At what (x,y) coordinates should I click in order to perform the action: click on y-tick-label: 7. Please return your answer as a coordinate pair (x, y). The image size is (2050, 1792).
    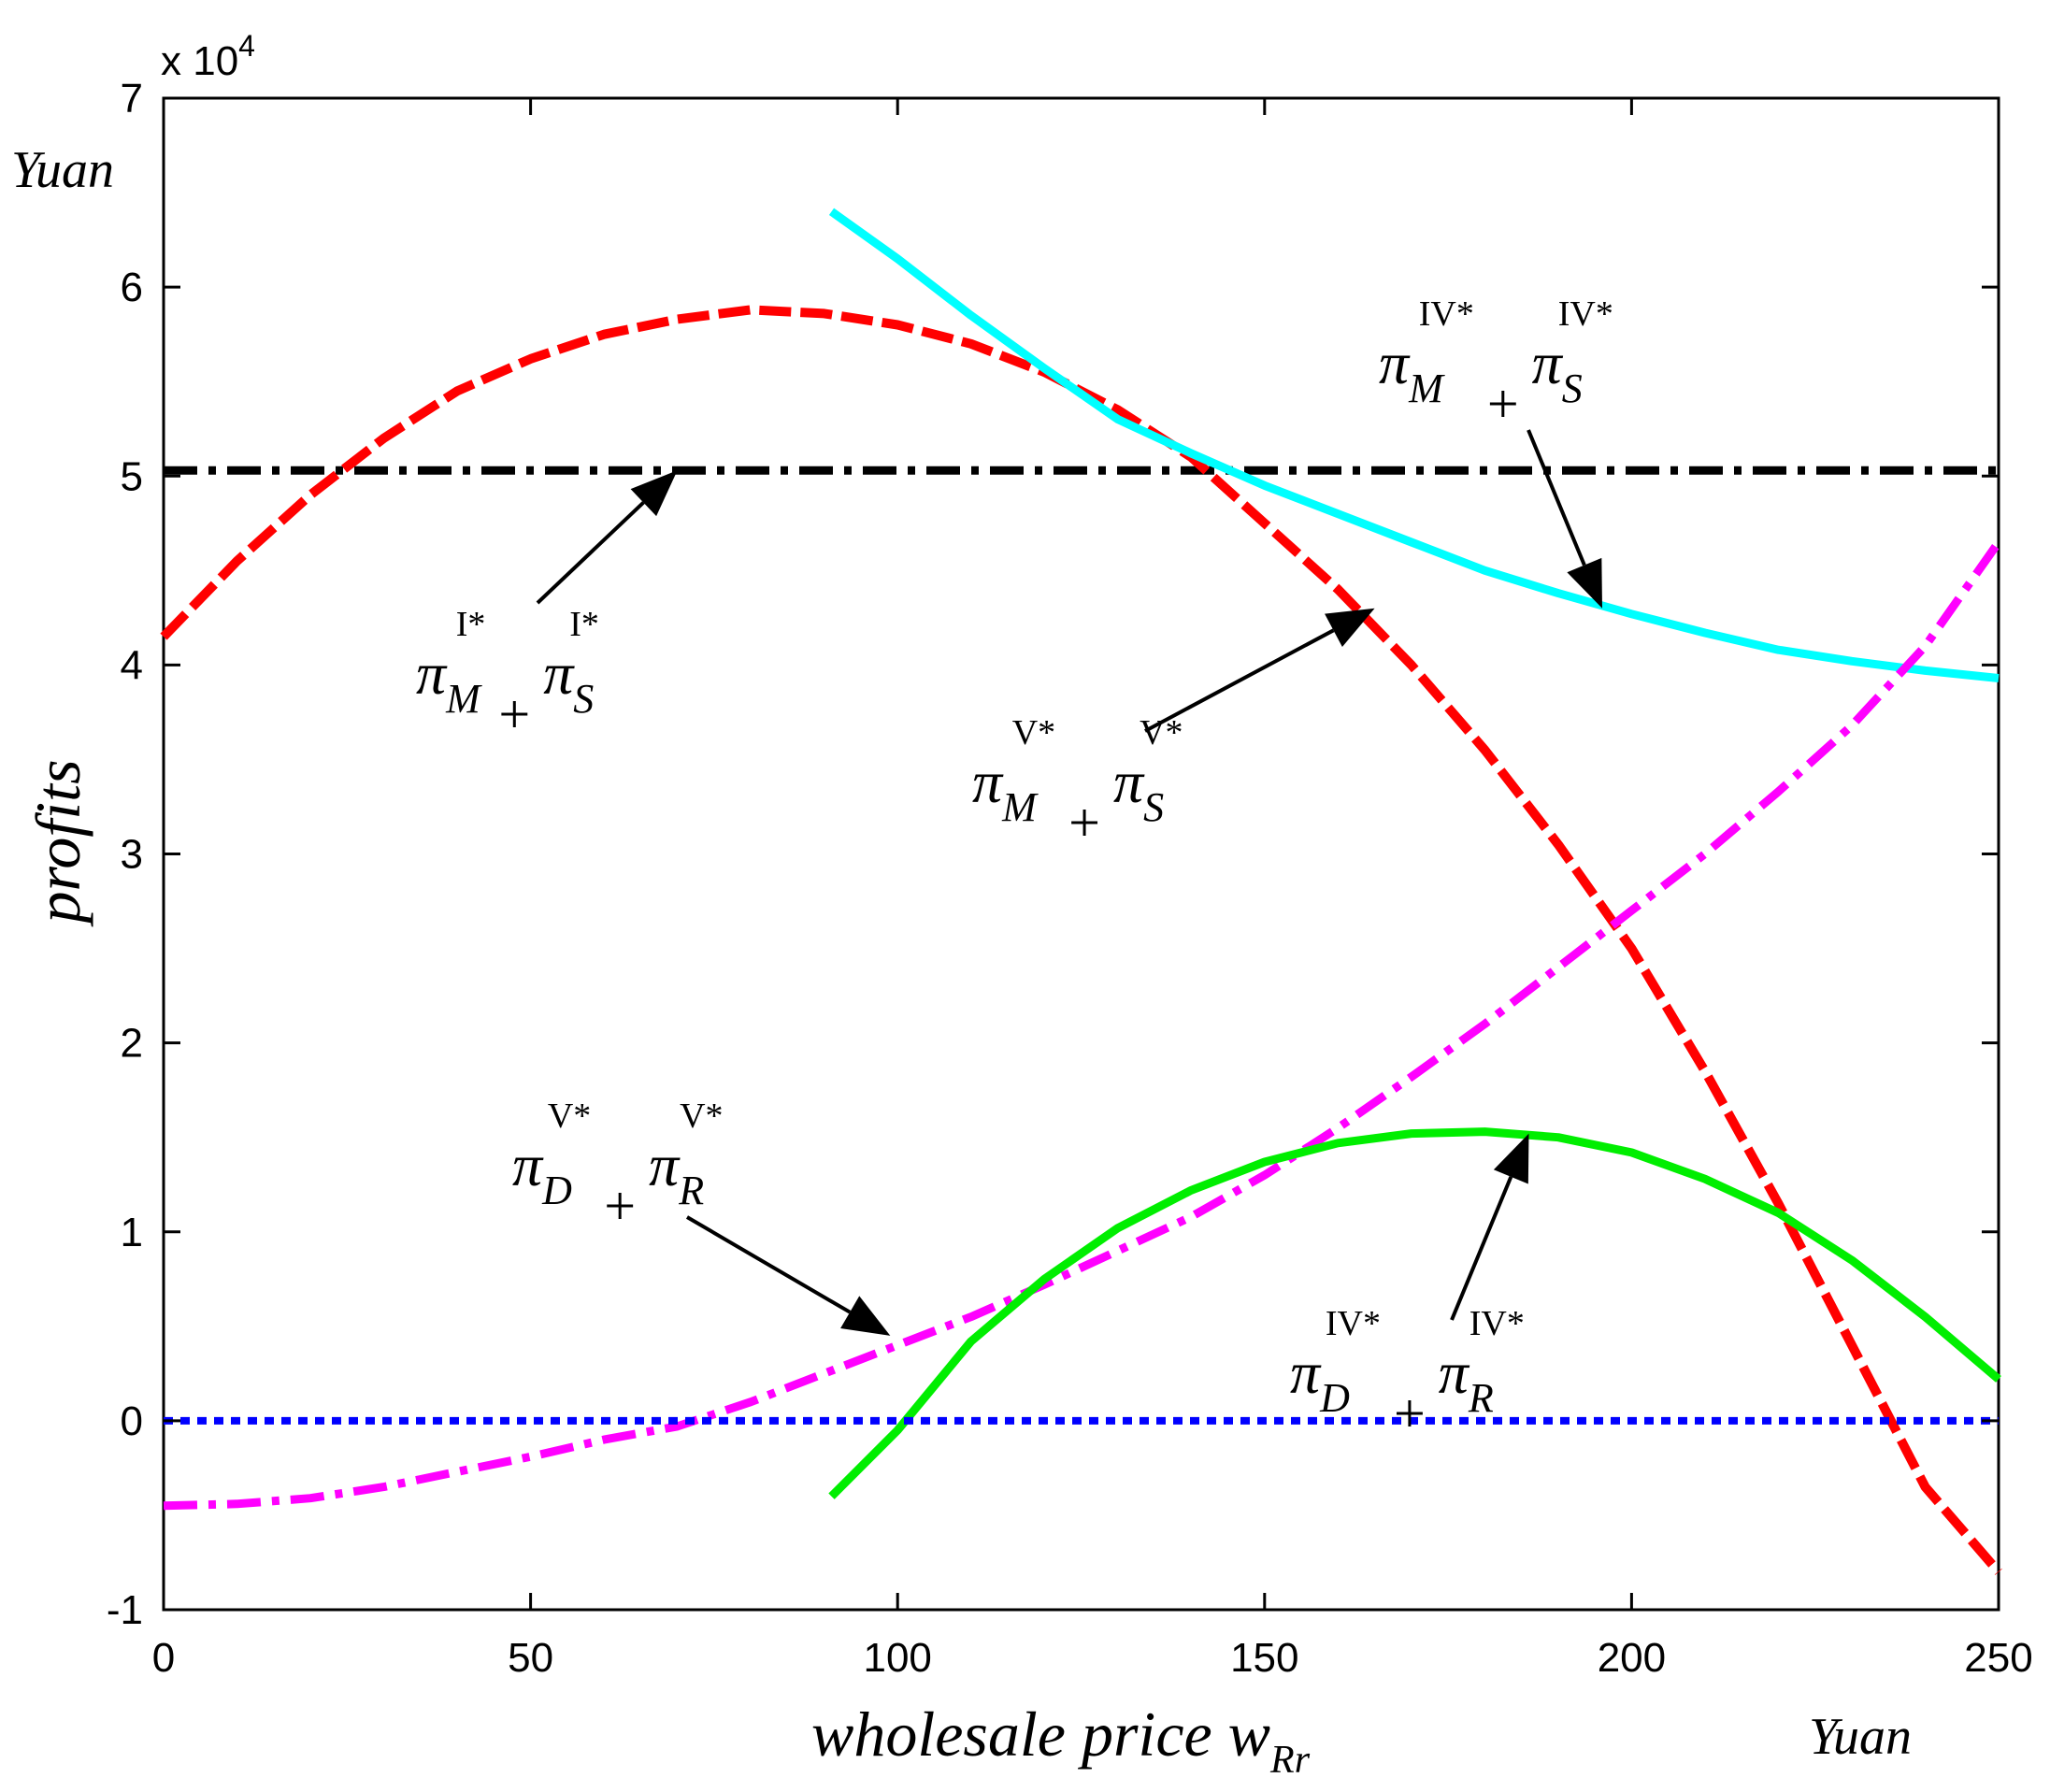
    Looking at the image, I should click on (132, 99).